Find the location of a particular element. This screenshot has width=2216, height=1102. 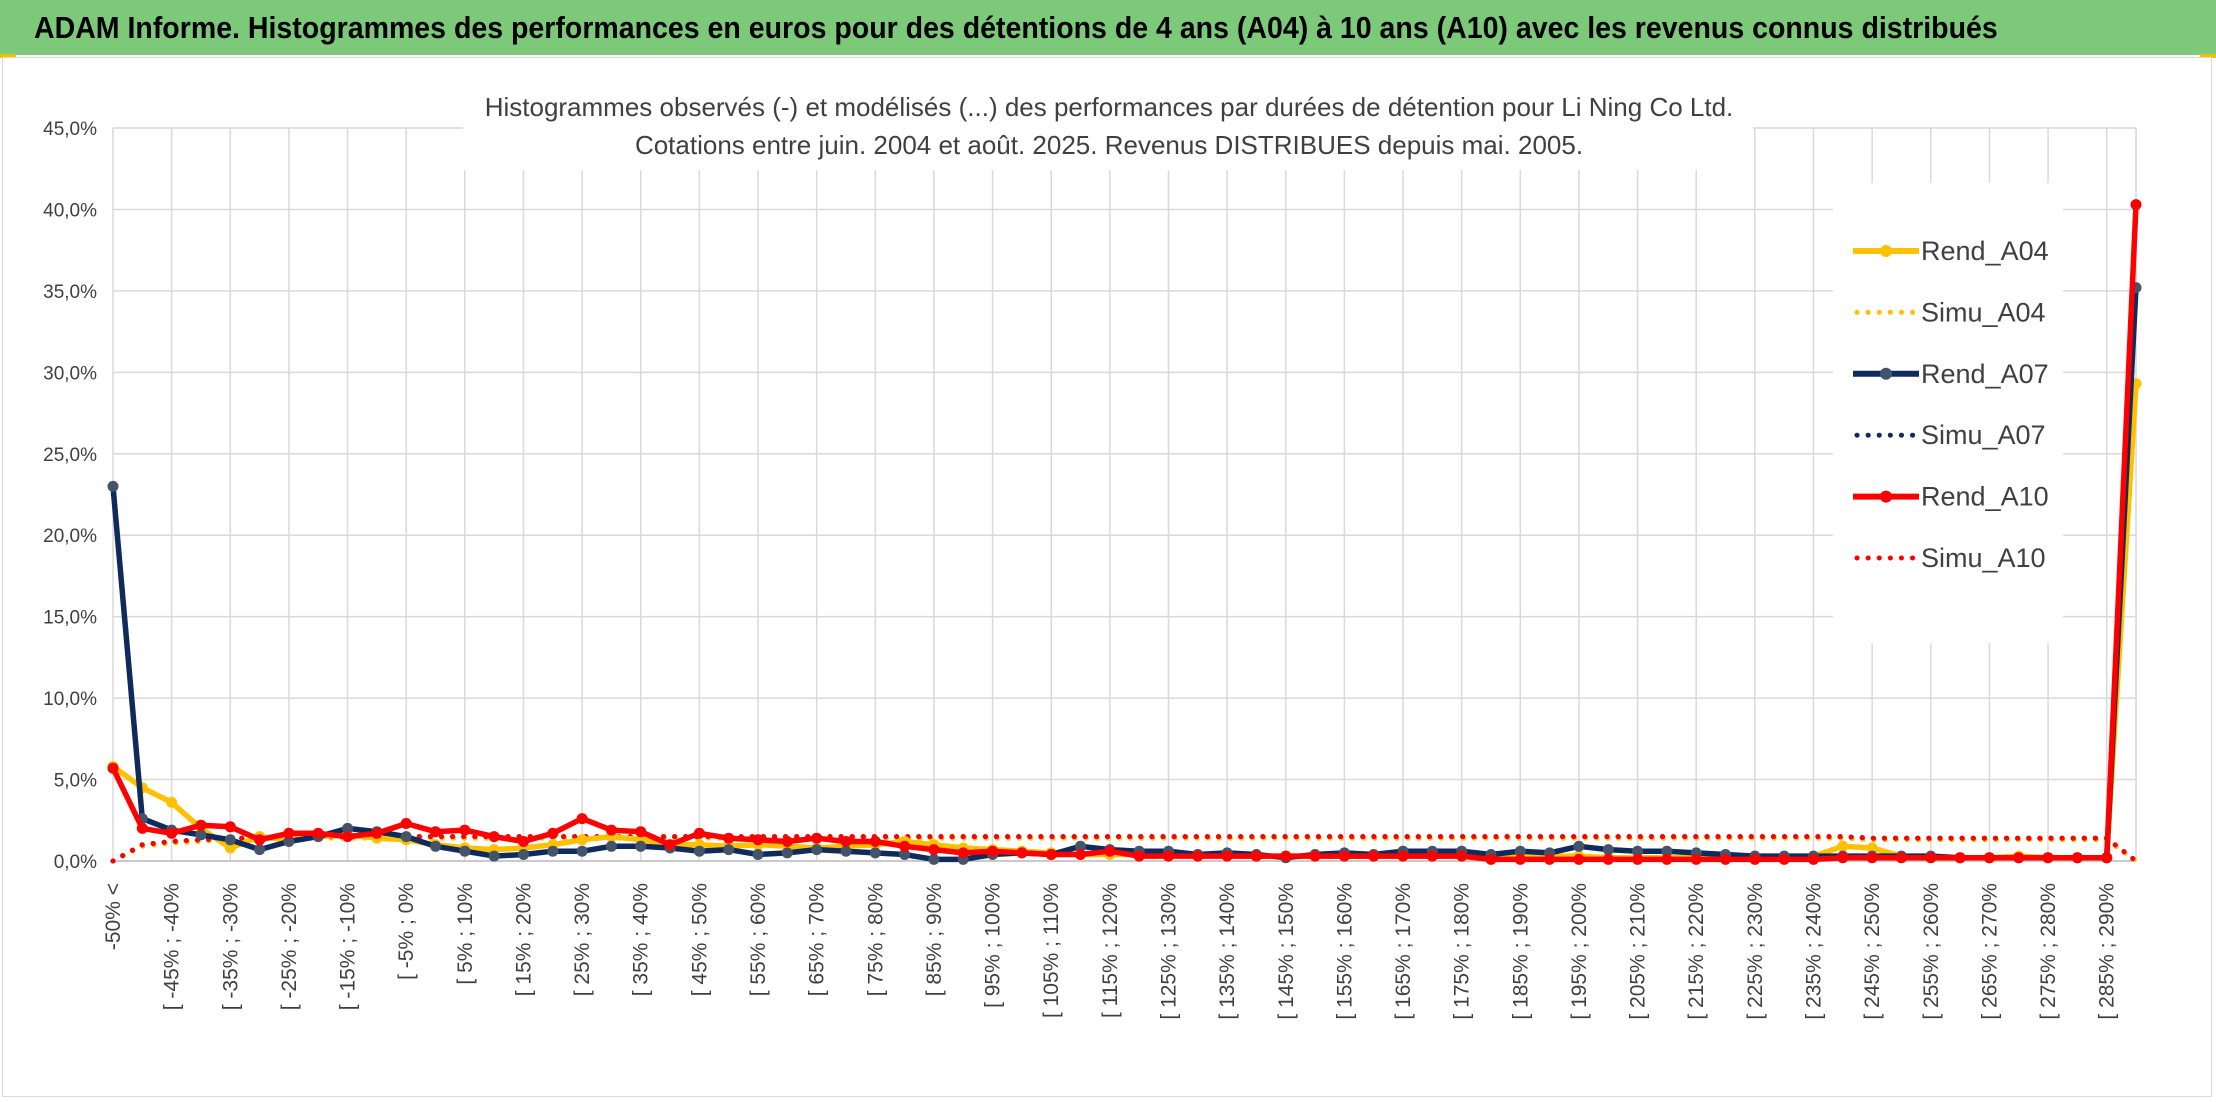

x-tick-label: [ 195% ; 200% is located at coordinates (1579, 951).